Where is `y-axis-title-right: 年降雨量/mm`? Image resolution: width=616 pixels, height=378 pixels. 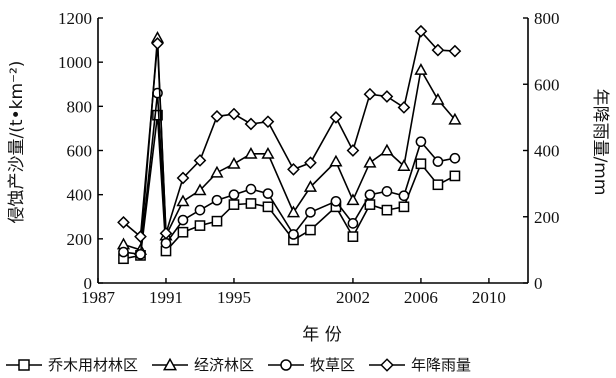
y-axis-title-right: 年降雨量/mm is located at coordinates (600, 142).